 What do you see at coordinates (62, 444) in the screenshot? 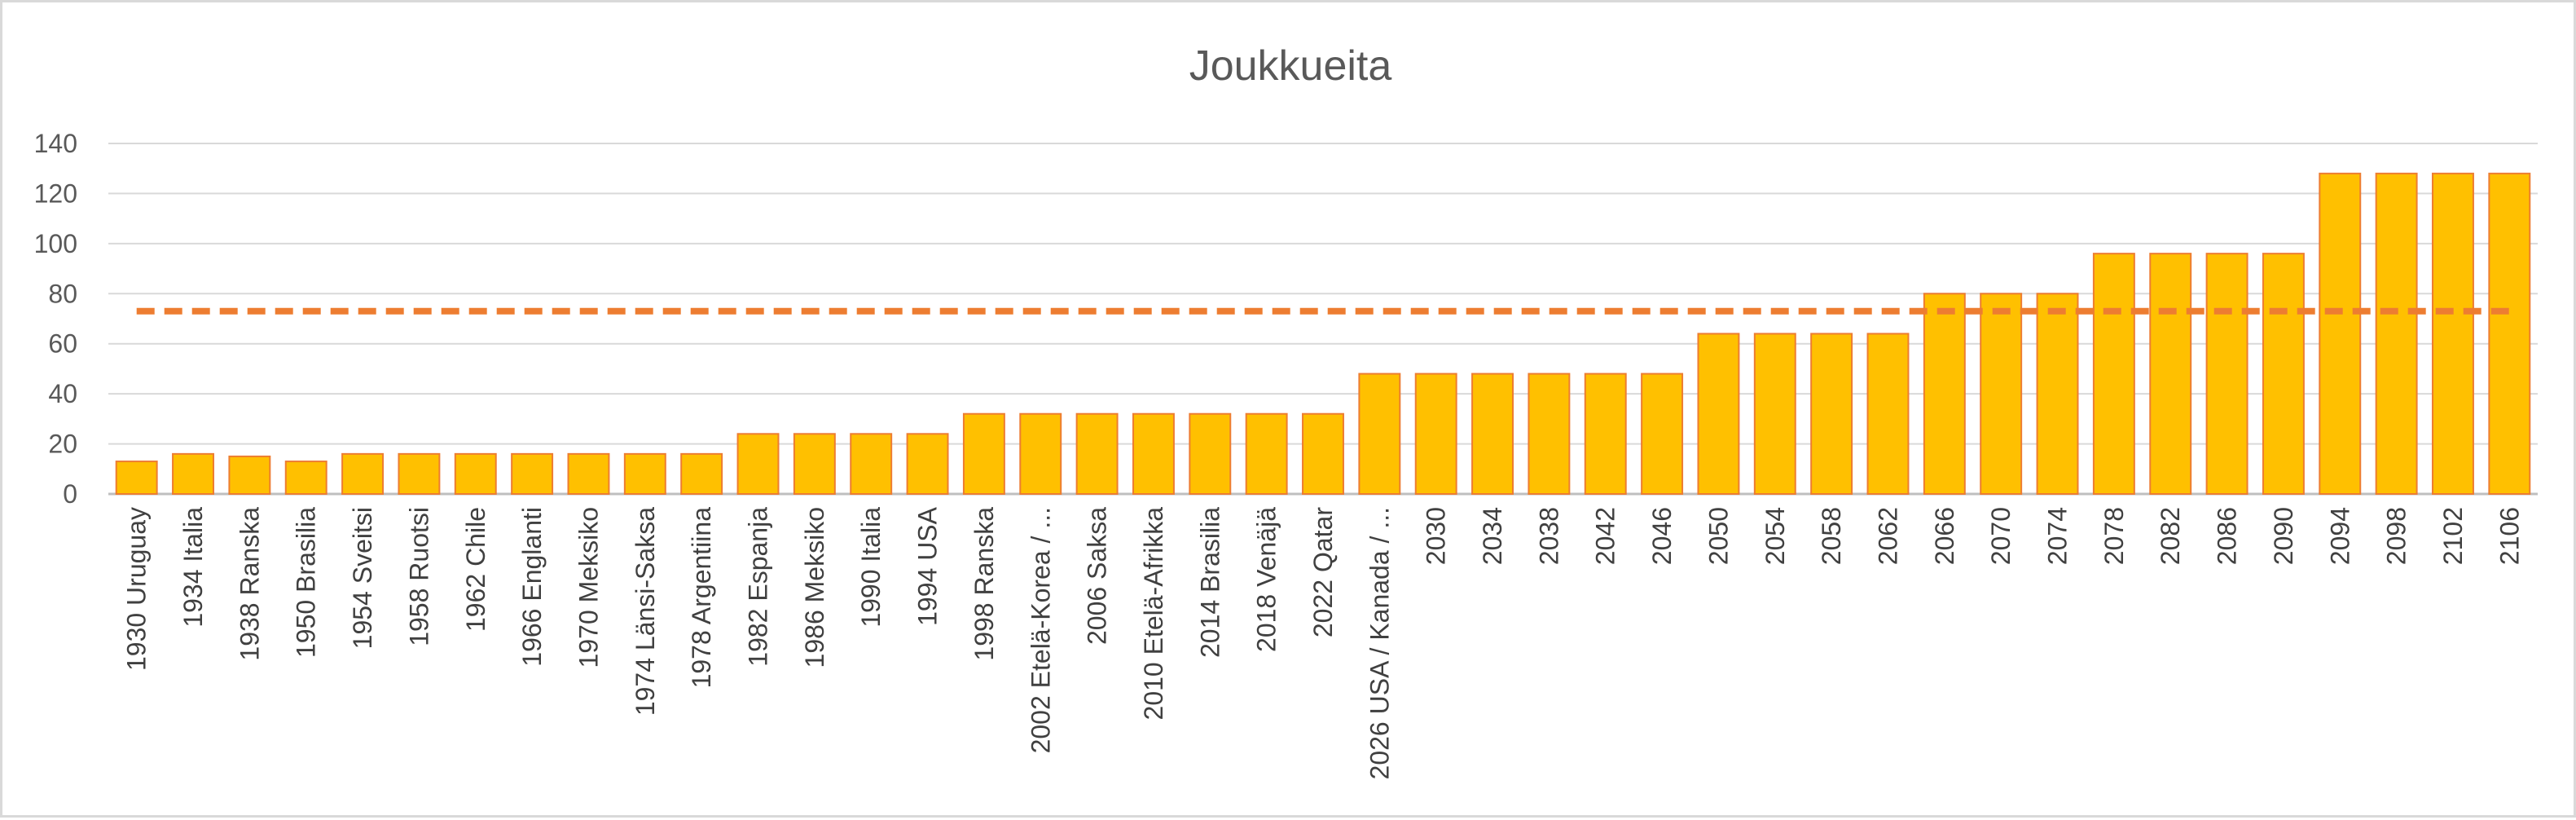
I see `y-tick-label: 20` at bounding box center [62, 444].